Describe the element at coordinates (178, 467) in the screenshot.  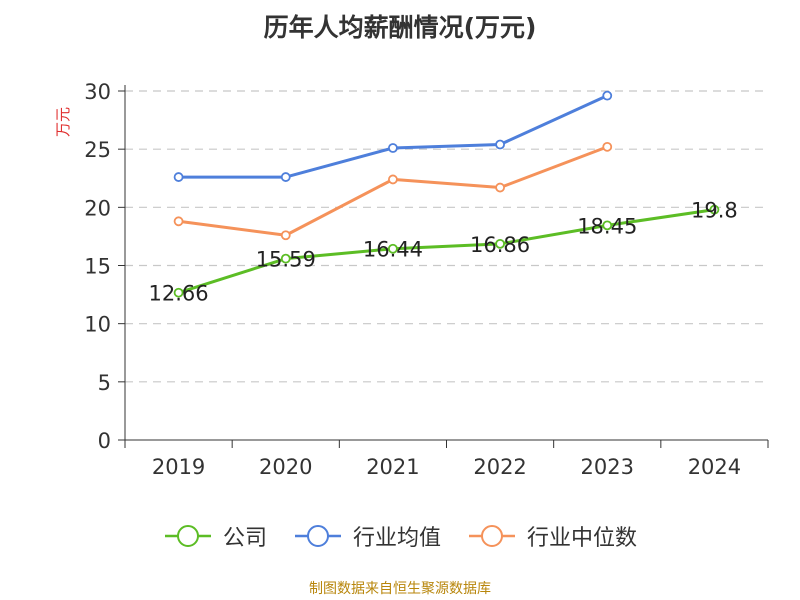
I see `x-tick-label: 2019` at that location.